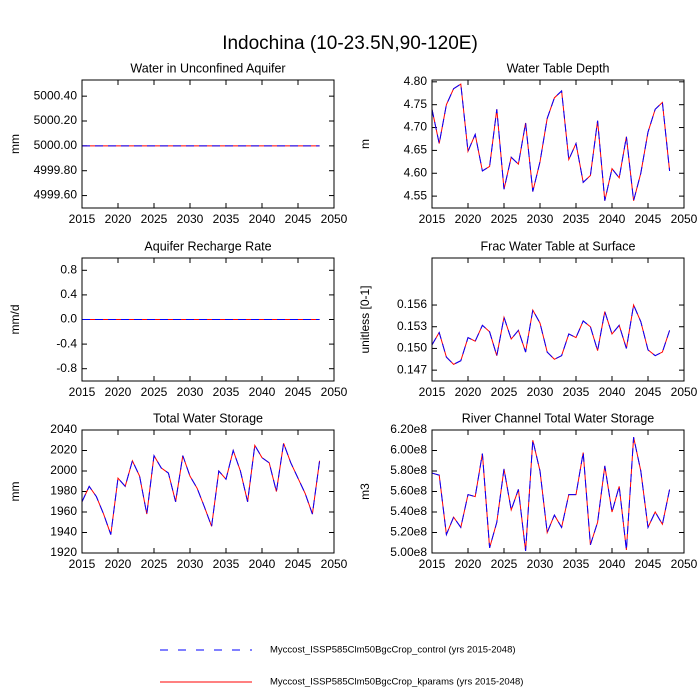  Describe the element at coordinates (408, 429) in the screenshot. I see `y-tick-label: 6.20e8` at that location.